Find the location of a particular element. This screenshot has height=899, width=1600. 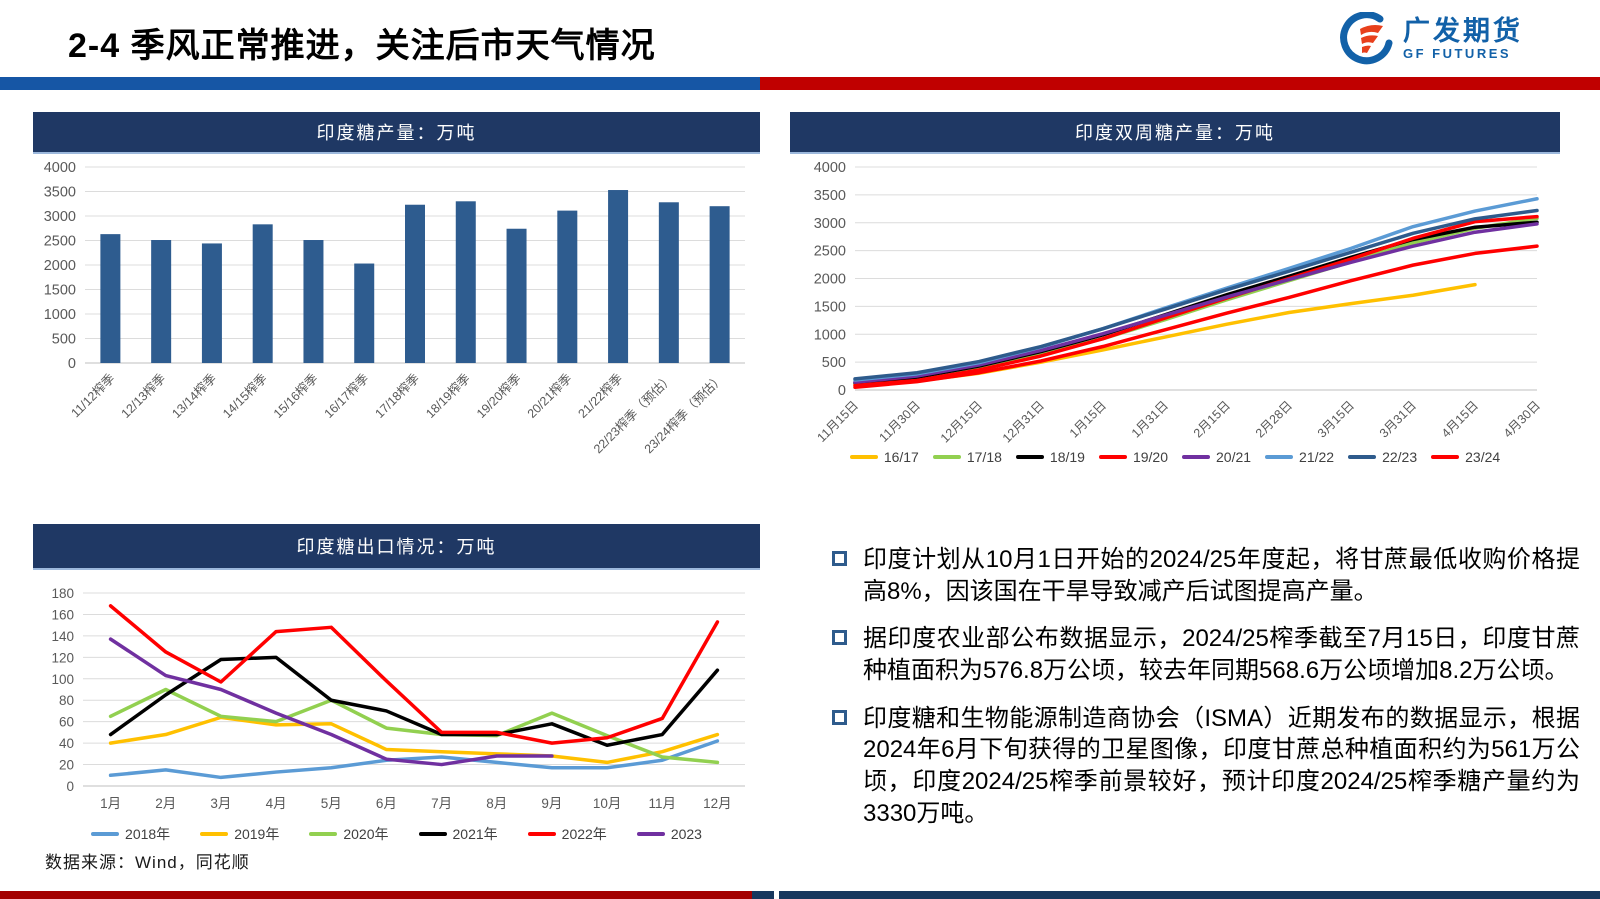

x-tick-label: 11月15日 is located at coordinates (838, 421).